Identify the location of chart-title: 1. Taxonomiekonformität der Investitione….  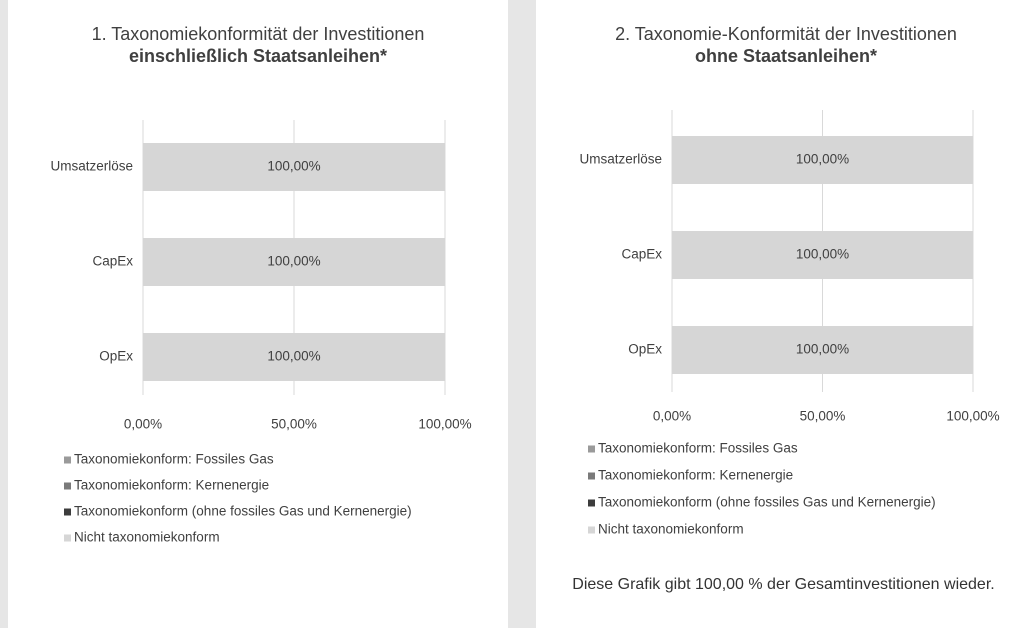
(258, 34).